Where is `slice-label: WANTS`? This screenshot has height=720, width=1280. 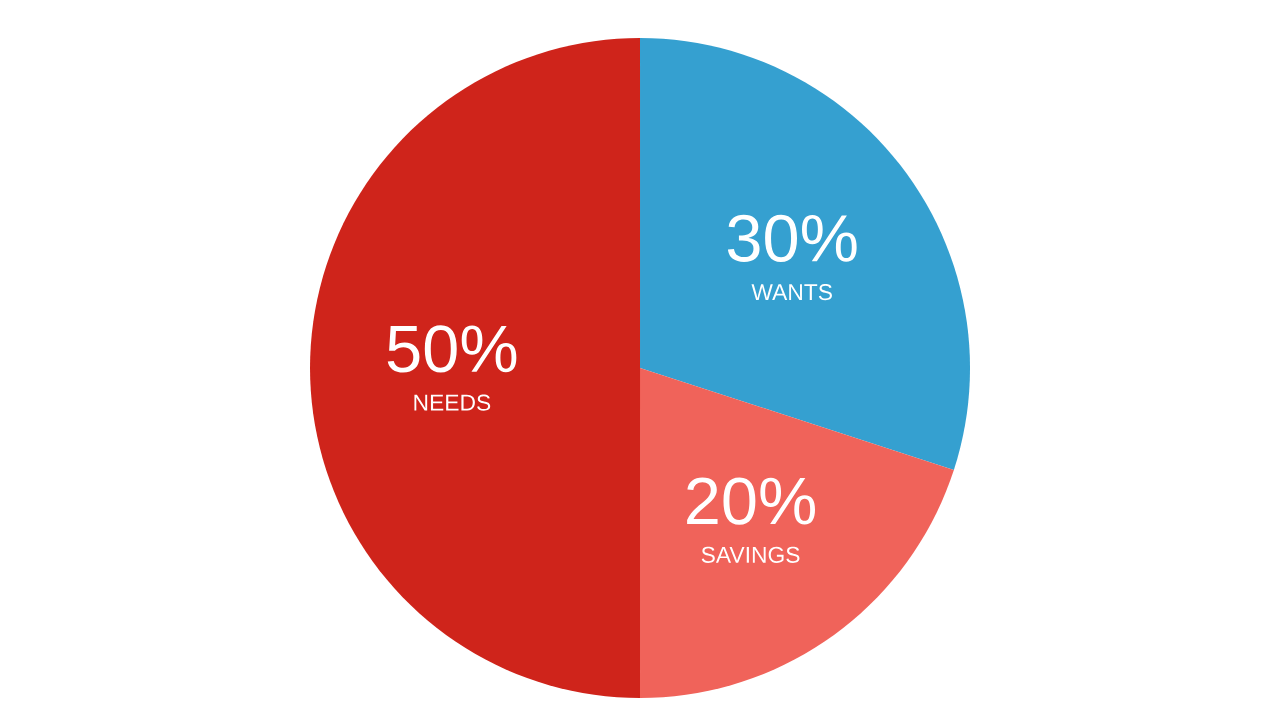 slice-label: WANTS is located at coordinates (791, 292).